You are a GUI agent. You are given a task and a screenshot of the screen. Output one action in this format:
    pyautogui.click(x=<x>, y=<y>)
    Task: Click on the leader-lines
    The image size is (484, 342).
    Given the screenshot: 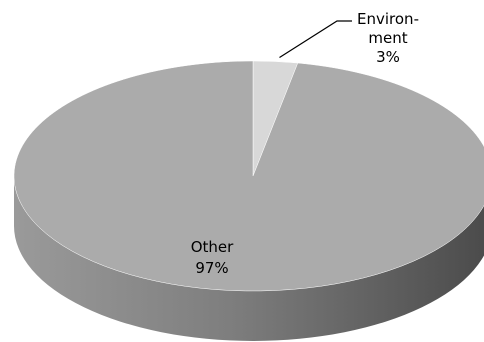 What is the action you would take?
    pyautogui.click(x=315, y=39)
    